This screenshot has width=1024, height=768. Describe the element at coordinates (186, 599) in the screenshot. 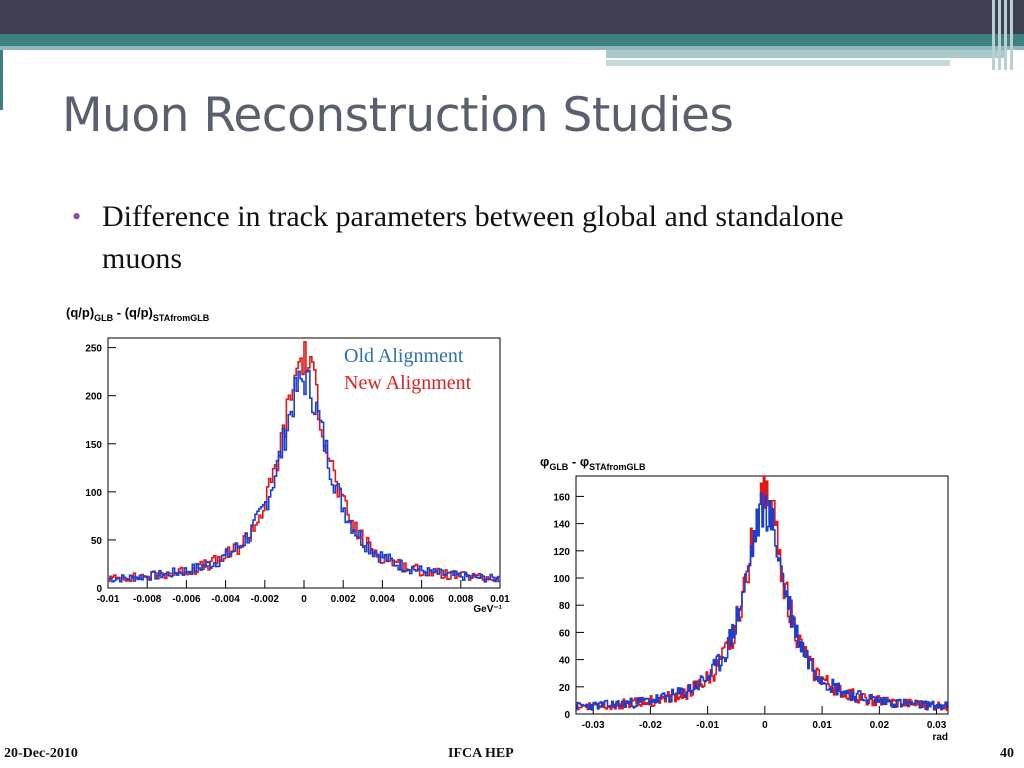

I see `x-tick-label: -0.006` at that location.